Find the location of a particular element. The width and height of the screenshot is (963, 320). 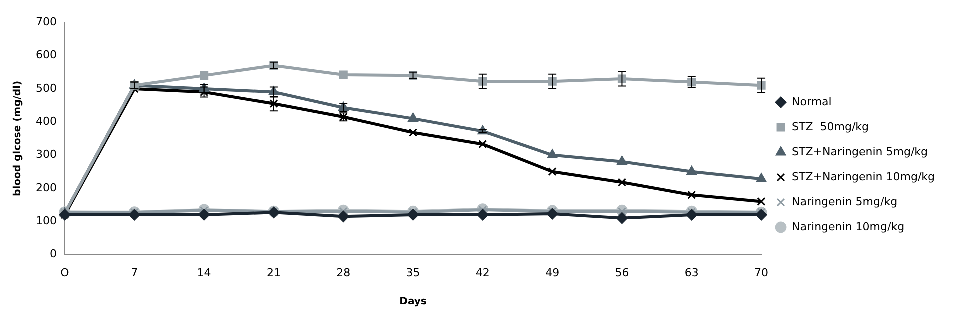

y-axis-title: blood glcose (mg/dl) is located at coordinates (18, 138).